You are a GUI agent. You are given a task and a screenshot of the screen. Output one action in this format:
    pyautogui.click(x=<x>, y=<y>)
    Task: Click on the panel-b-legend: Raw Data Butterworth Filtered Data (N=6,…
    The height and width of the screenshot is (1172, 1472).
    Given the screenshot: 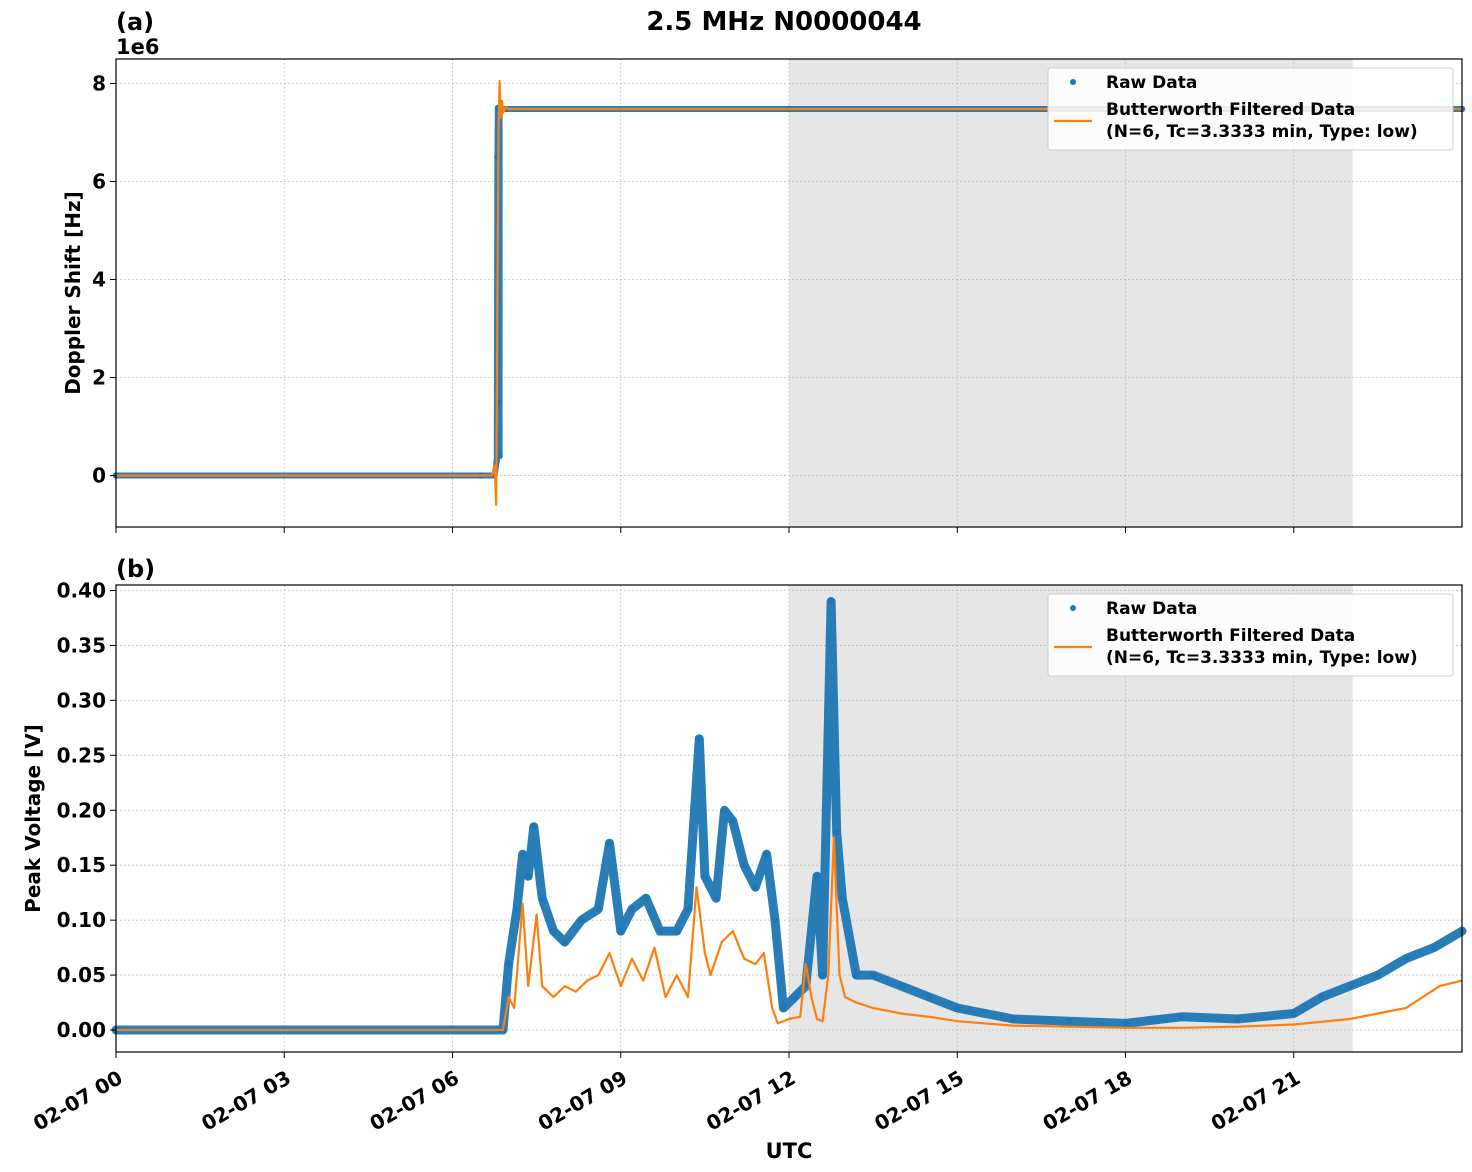 What is the action you would take?
    pyautogui.click(x=1250, y=635)
    